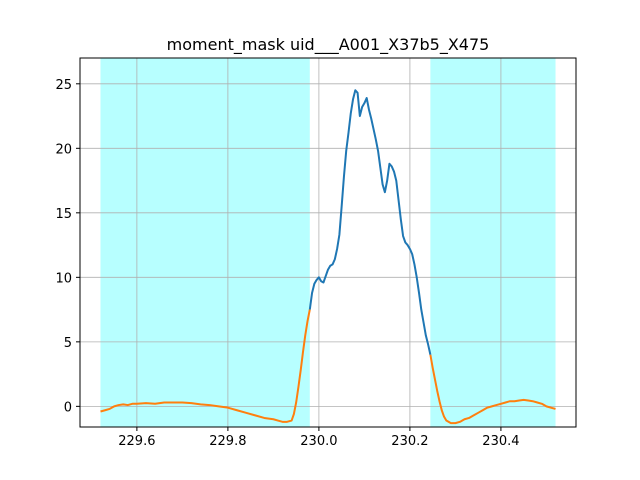 This screenshot has height=480, width=640. Describe the element at coordinates (63, 278) in the screenshot. I see `y-tick-label-2: 10` at that location.